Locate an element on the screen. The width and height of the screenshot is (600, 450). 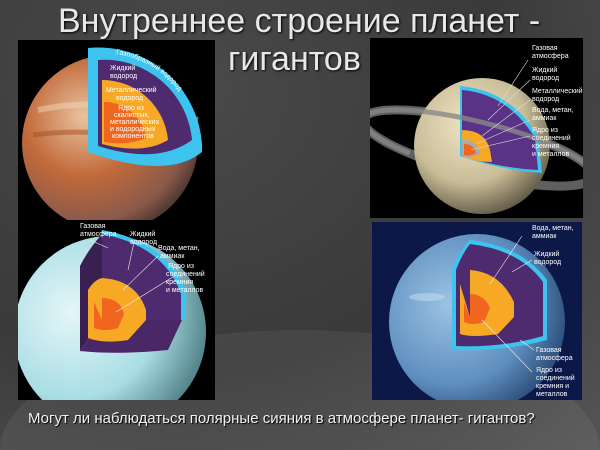
uranus-liquid-label: Жидкий водород is located at coordinates (143, 238).